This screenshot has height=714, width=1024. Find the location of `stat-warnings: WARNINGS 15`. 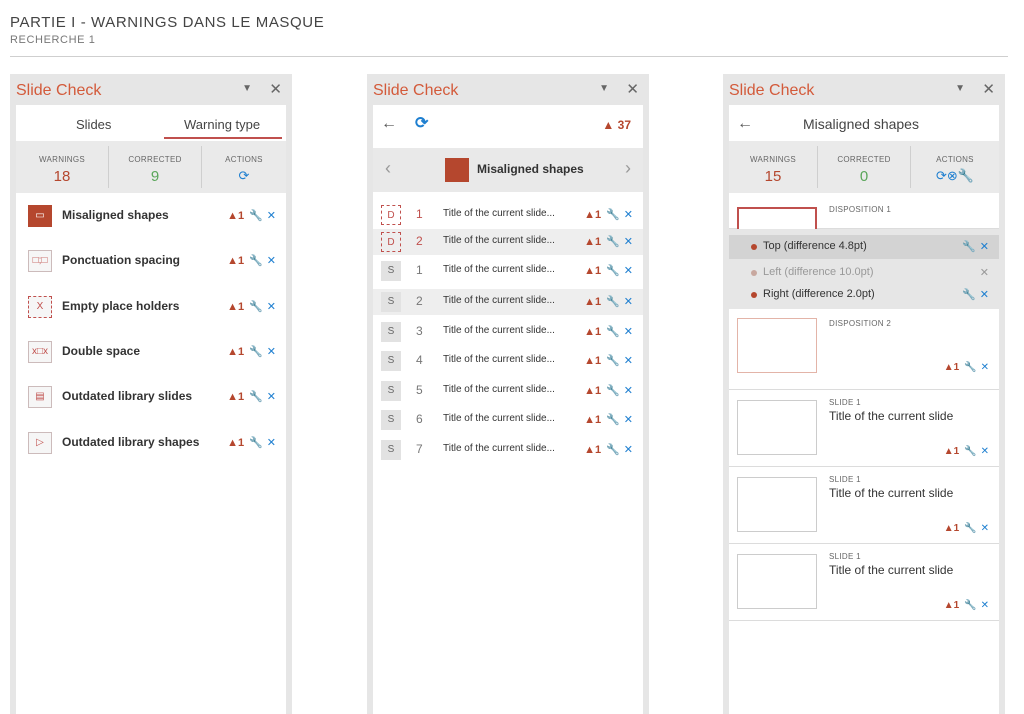

stat-warnings: WARNINGS 15 is located at coordinates (773, 167).